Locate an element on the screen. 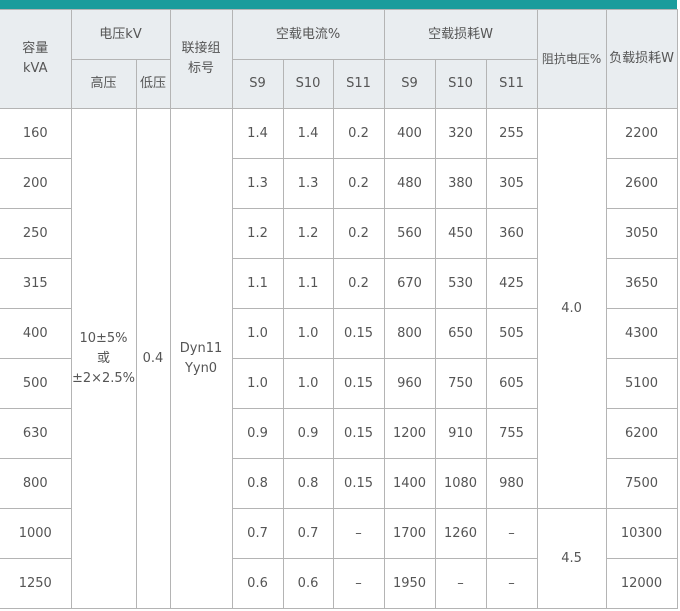 Image resolution: width=680 pixels, height=611 pixels. cell-i10: 1.3 is located at coordinates (308, 183).